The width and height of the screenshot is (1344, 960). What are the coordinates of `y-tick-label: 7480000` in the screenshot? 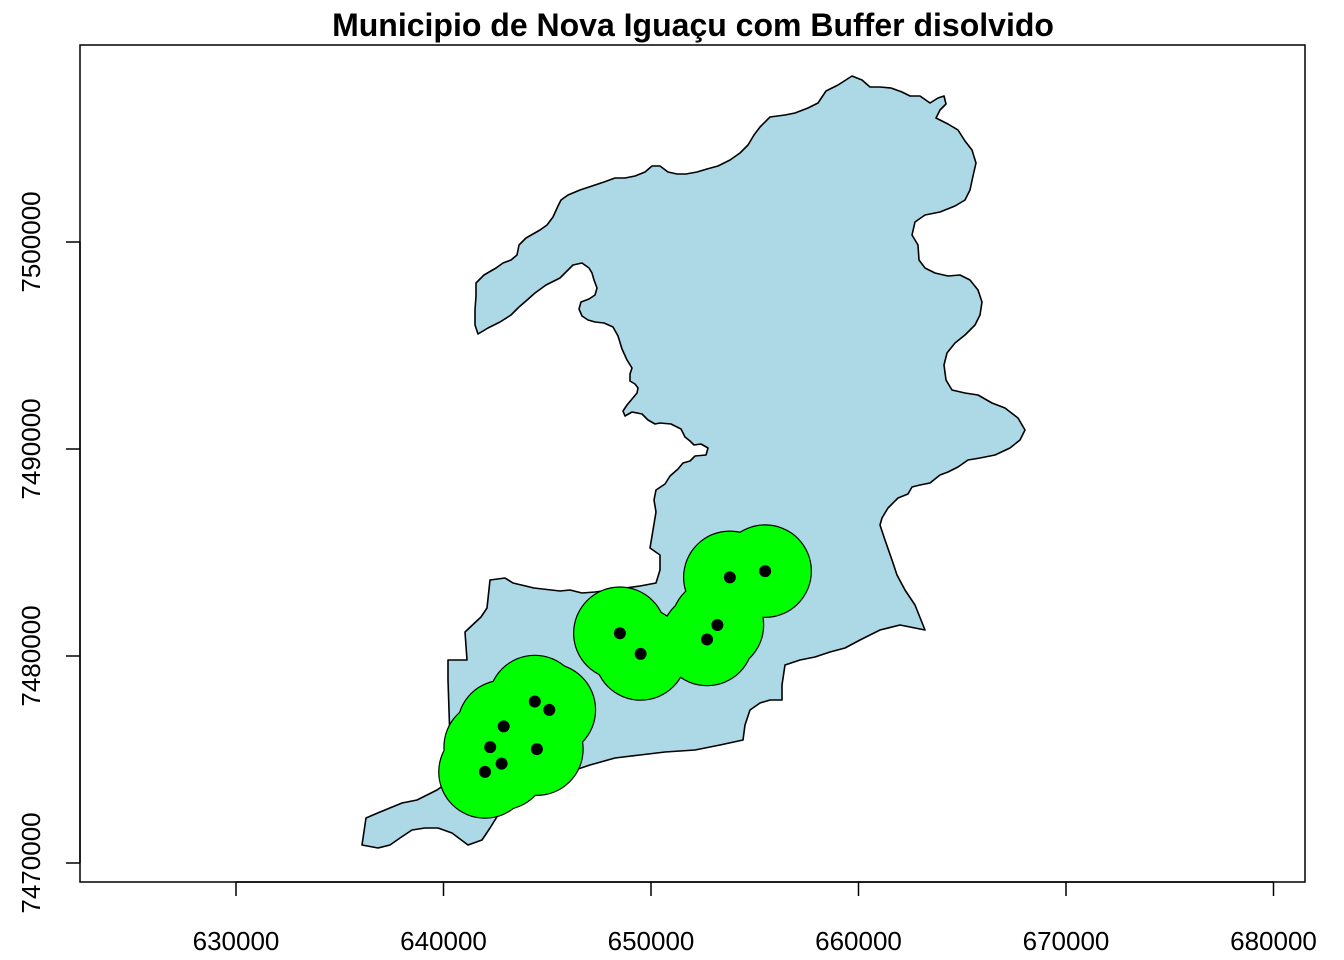 It's located at (31, 655).